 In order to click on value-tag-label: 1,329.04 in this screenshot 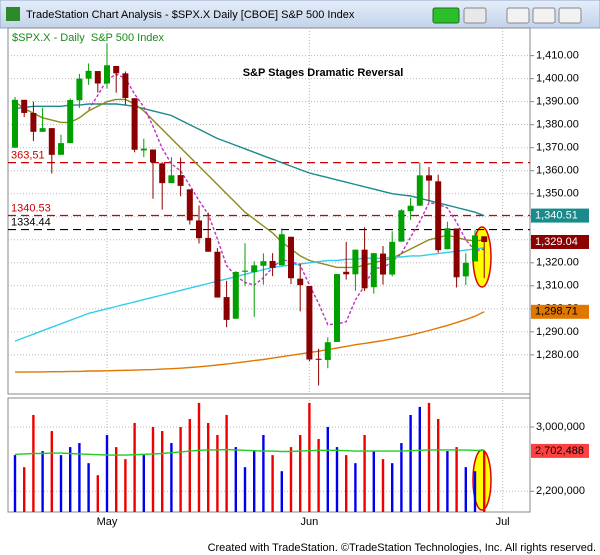, I will do `click(556, 242)`.